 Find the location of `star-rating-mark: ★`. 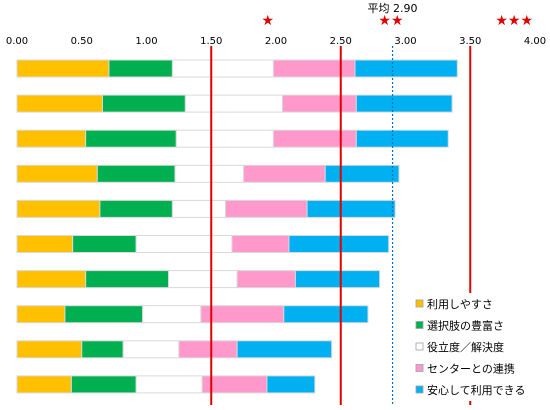

star-rating-mark: ★ is located at coordinates (267, 21).